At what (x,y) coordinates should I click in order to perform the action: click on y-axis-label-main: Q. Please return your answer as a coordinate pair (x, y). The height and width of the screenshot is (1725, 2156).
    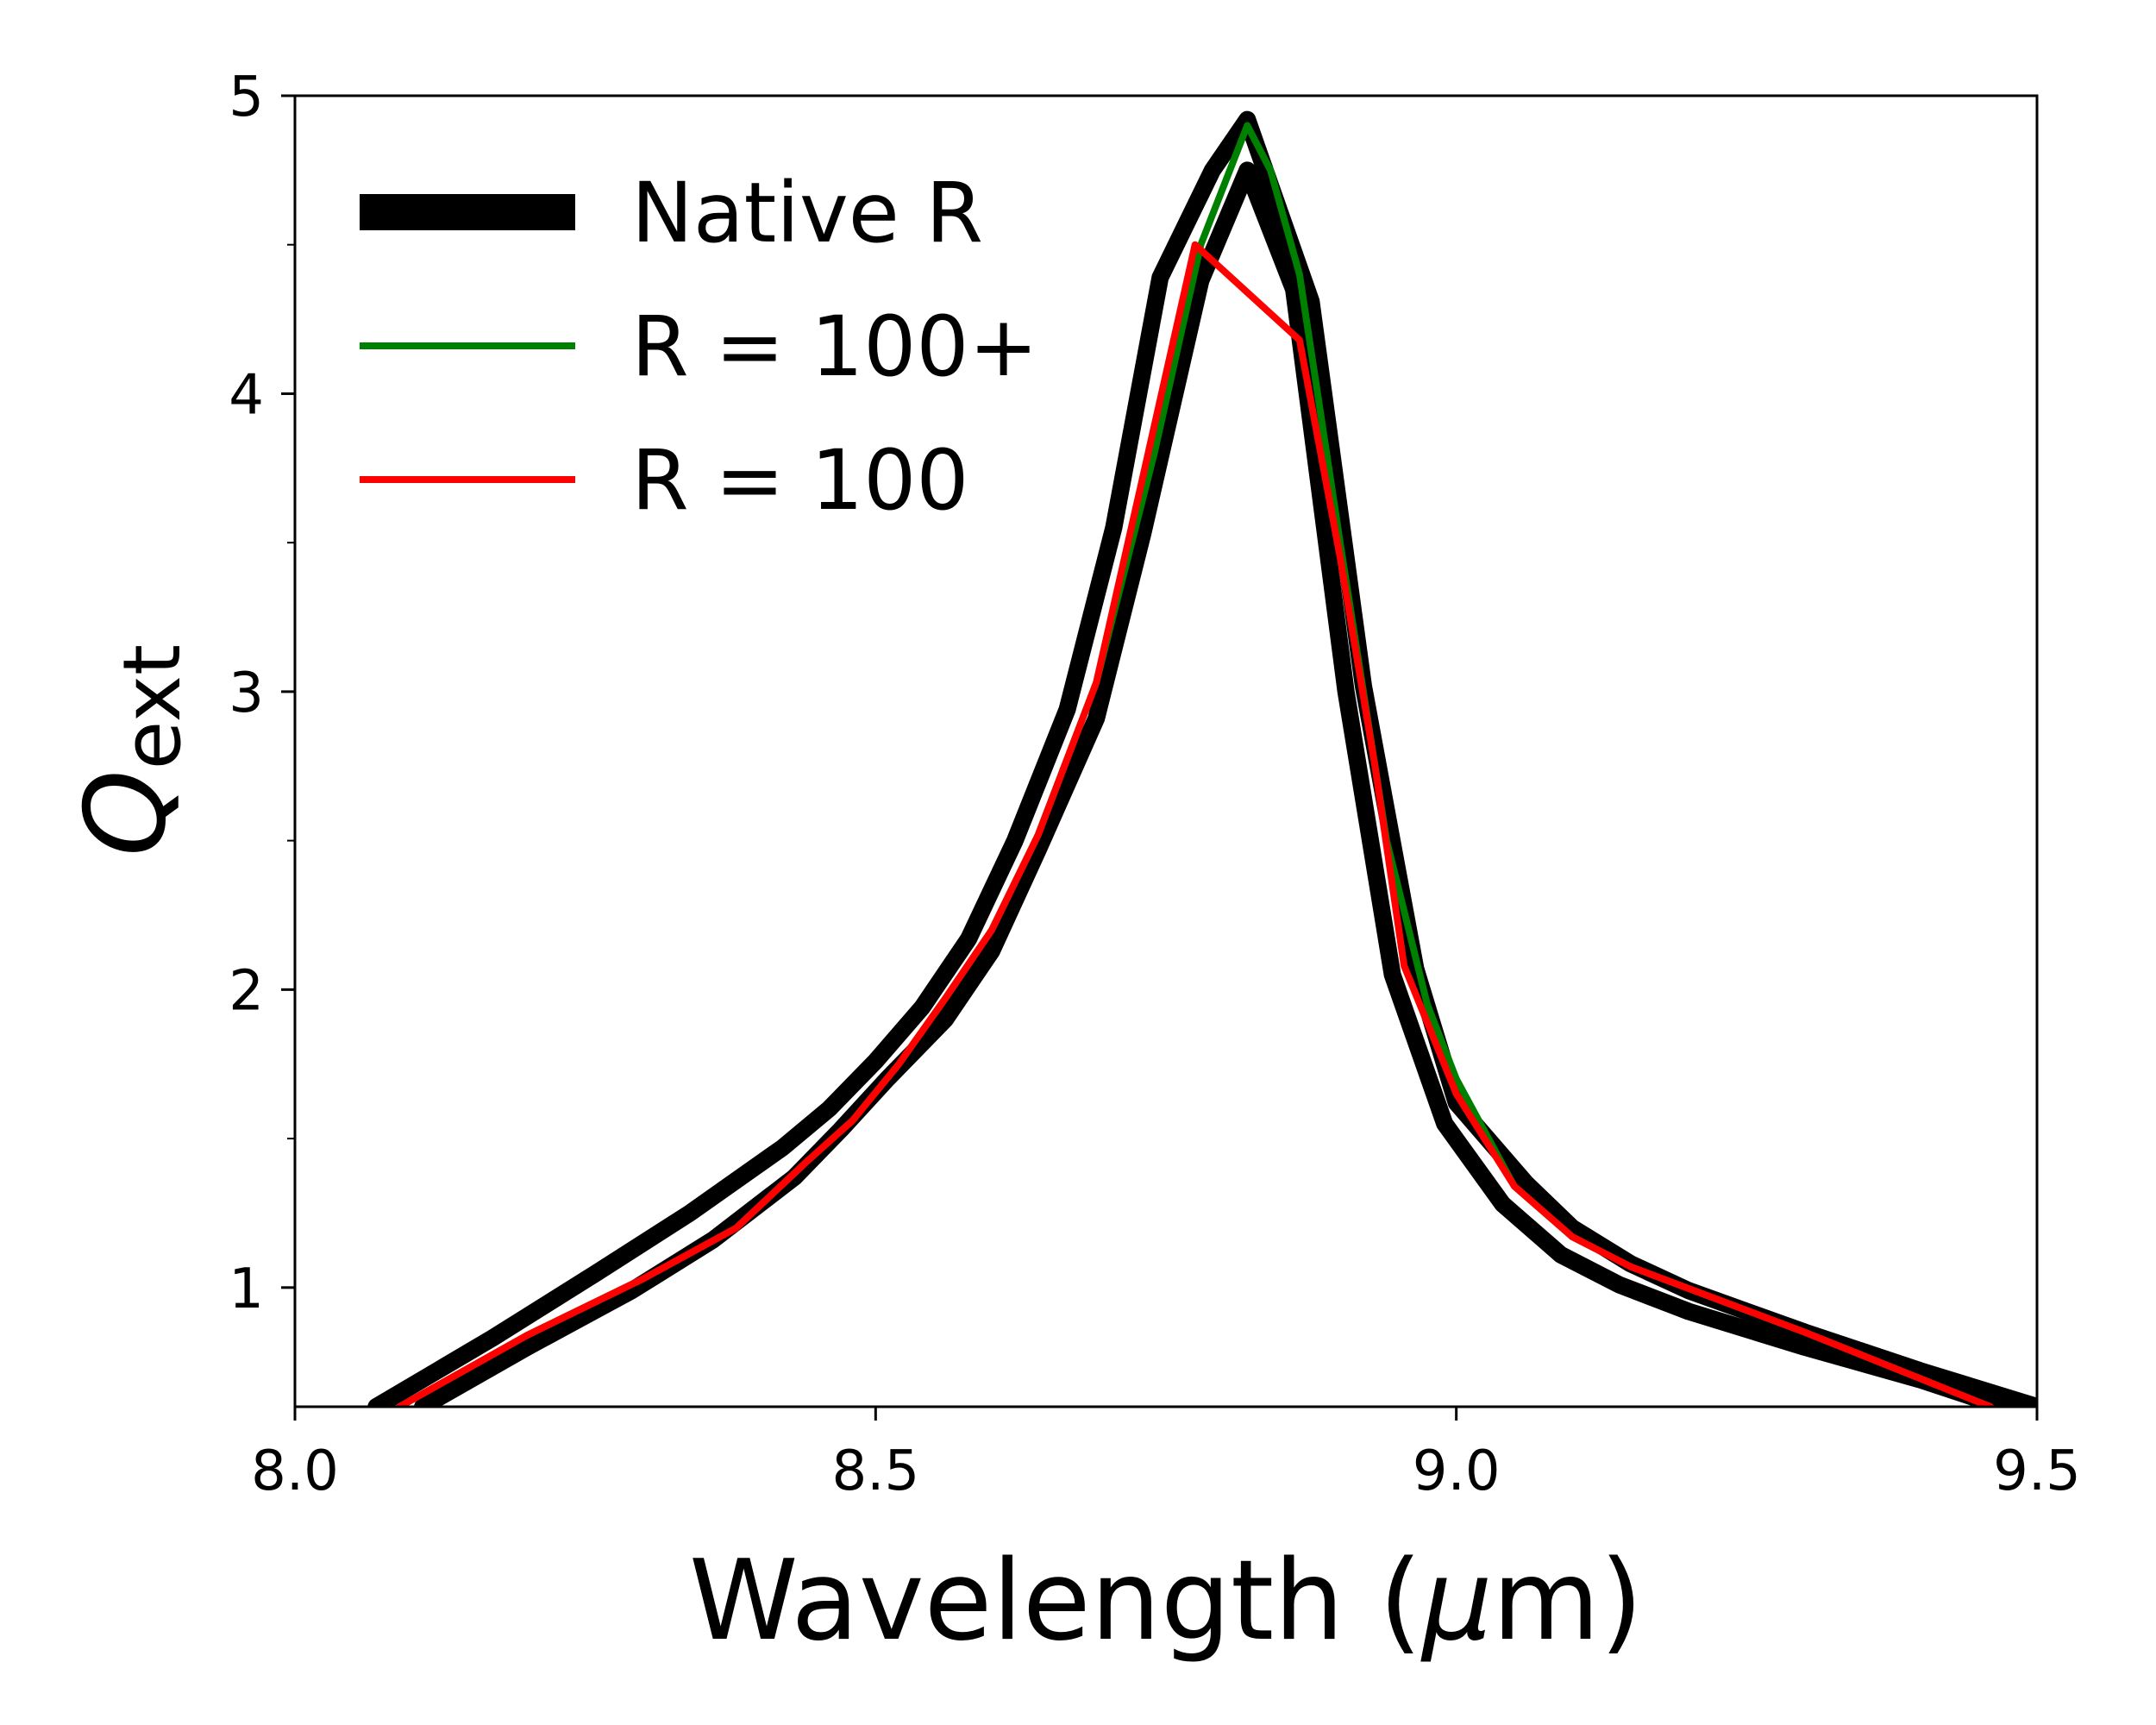
    Looking at the image, I should click on (126, 812).